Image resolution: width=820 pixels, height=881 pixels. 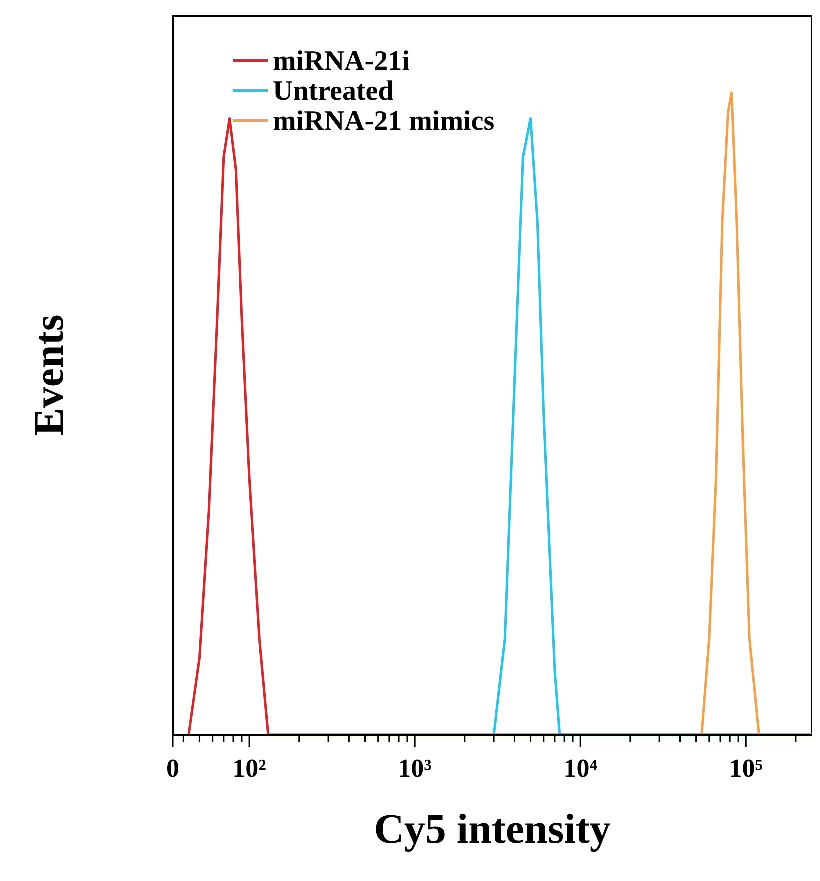 I want to click on x-tick-label: 10³, so click(x=415, y=768).